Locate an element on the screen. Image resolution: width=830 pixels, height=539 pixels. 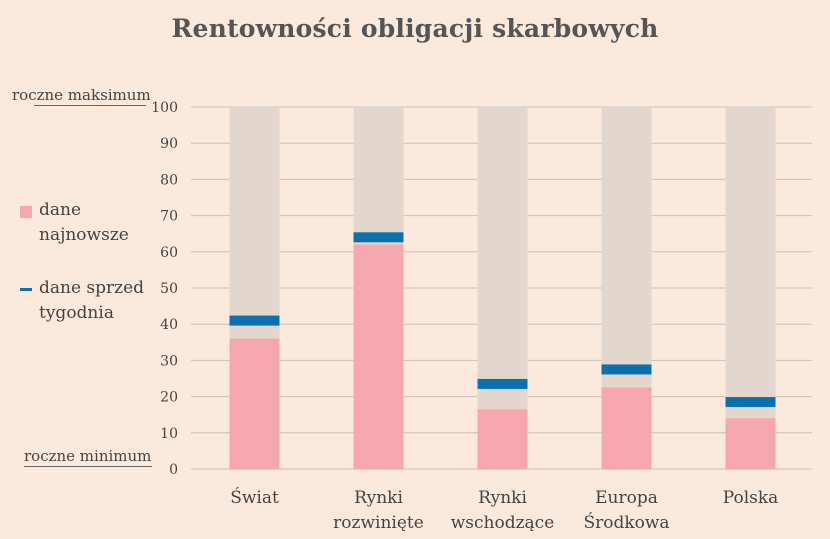
annual-min-label: roczne minimum is located at coordinates (88, 457).